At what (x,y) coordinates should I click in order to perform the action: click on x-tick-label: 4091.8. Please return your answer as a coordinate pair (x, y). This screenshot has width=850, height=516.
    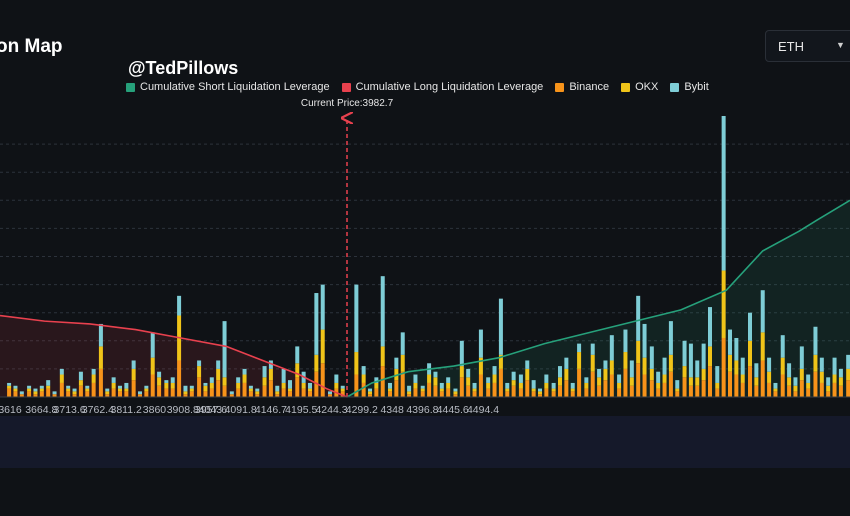
    Looking at the image, I should click on (241, 410).